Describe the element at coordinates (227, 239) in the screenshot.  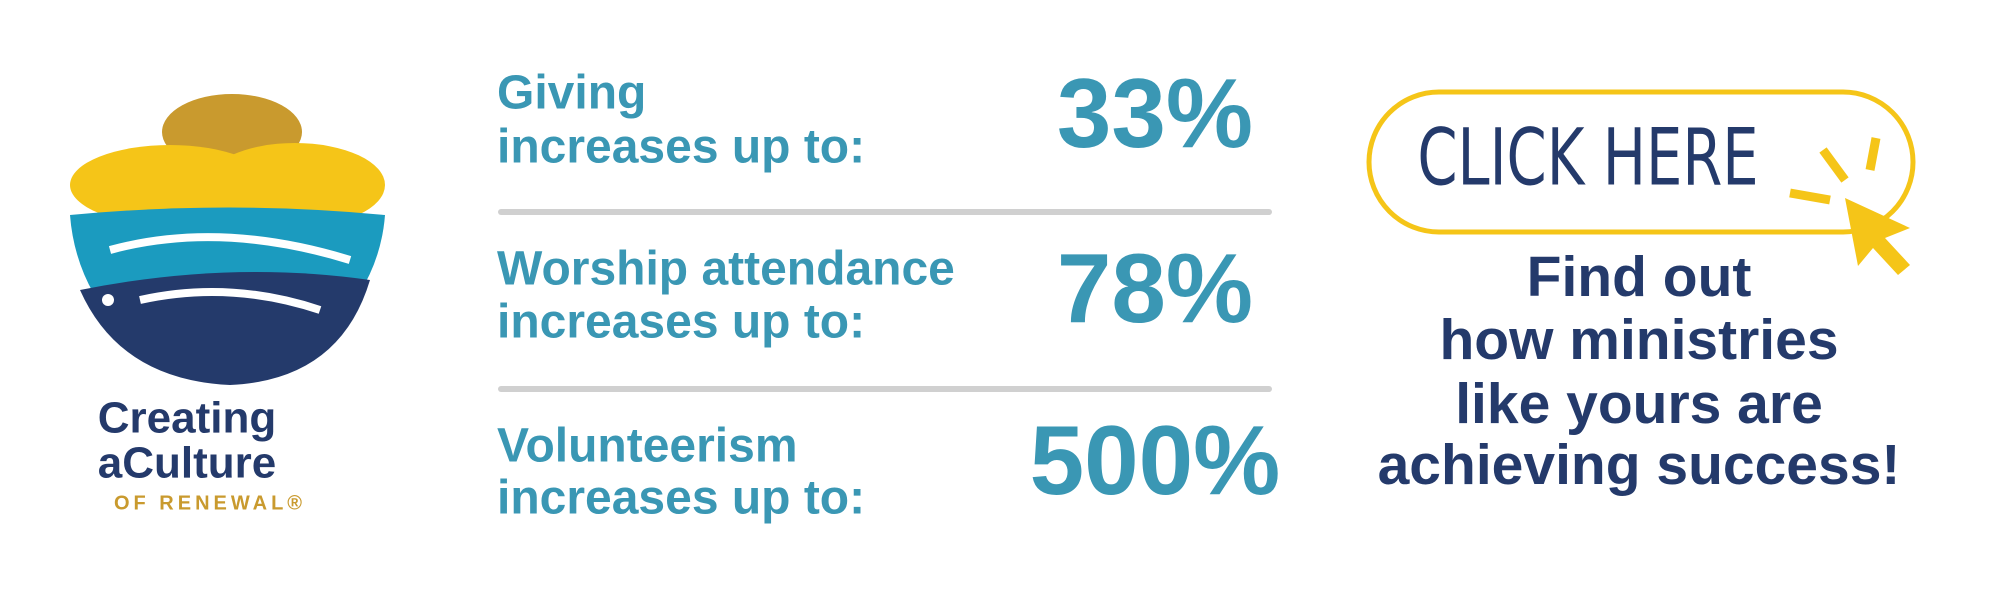
I see `logo-graphic` at that location.